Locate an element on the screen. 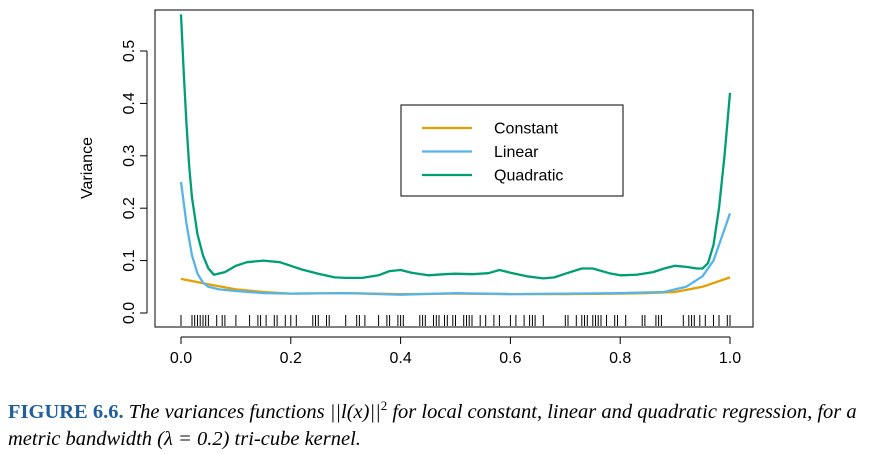 This screenshot has width=871, height=454. x-tick-label: 0.4 is located at coordinates (400, 358).